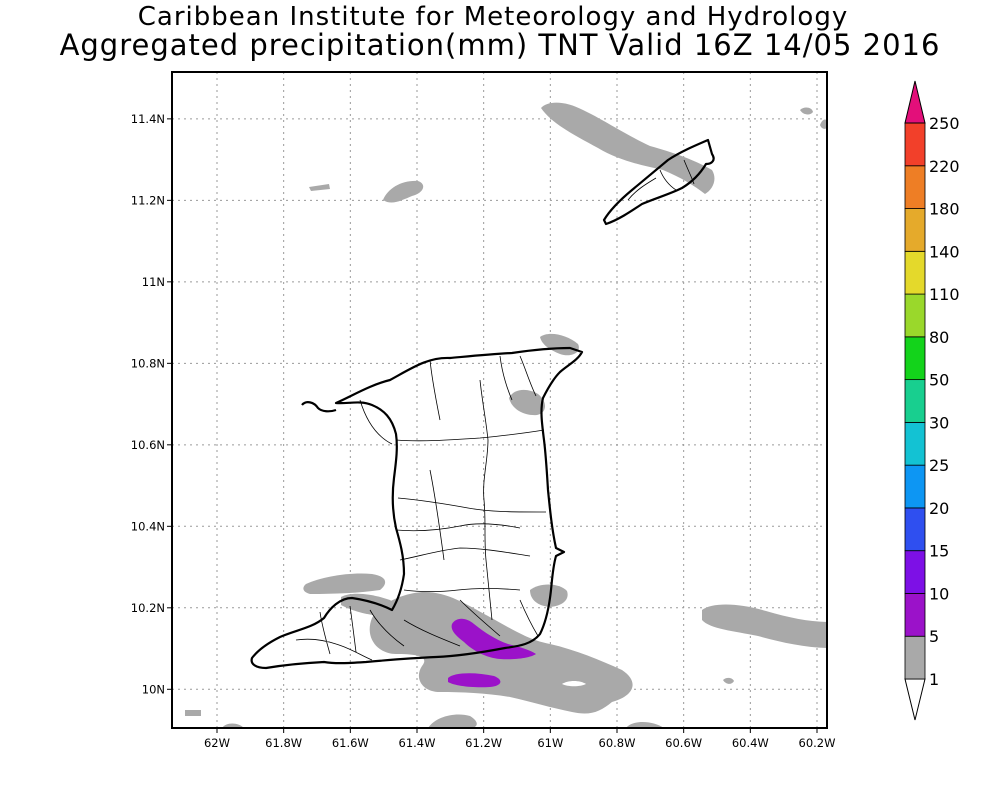 The width and height of the screenshot is (1000, 800). What do you see at coordinates (939, 422) in the screenshot?
I see `colorbar-label: 30` at bounding box center [939, 422].